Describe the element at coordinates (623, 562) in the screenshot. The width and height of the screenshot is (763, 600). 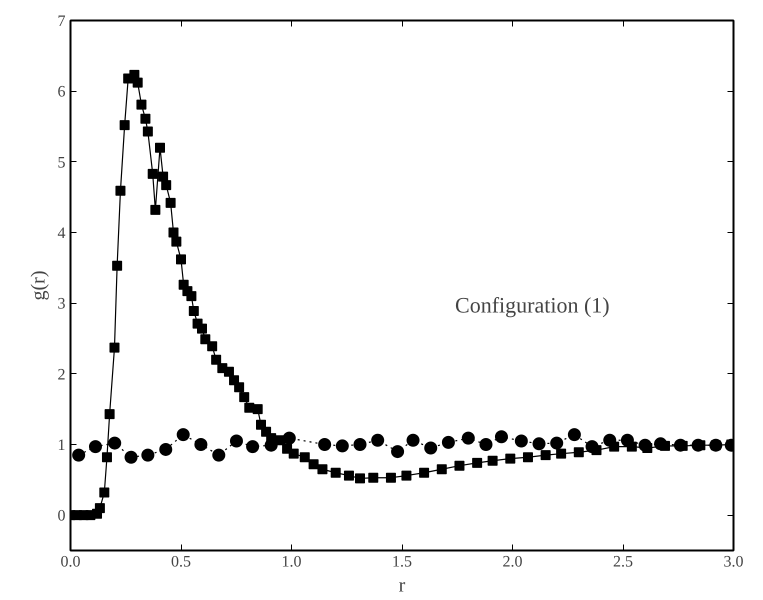
I see `x-tick-label: 2.5` at that location.